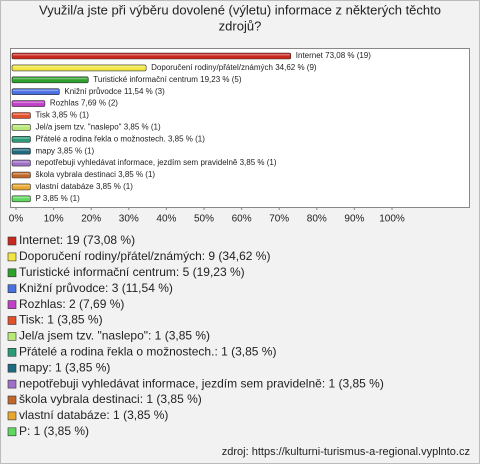 The width and height of the screenshot is (480, 464). What do you see at coordinates (84, 186) in the screenshot?
I see `bar-label: vlastní databáze 3,85 % (1)` at bounding box center [84, 186].